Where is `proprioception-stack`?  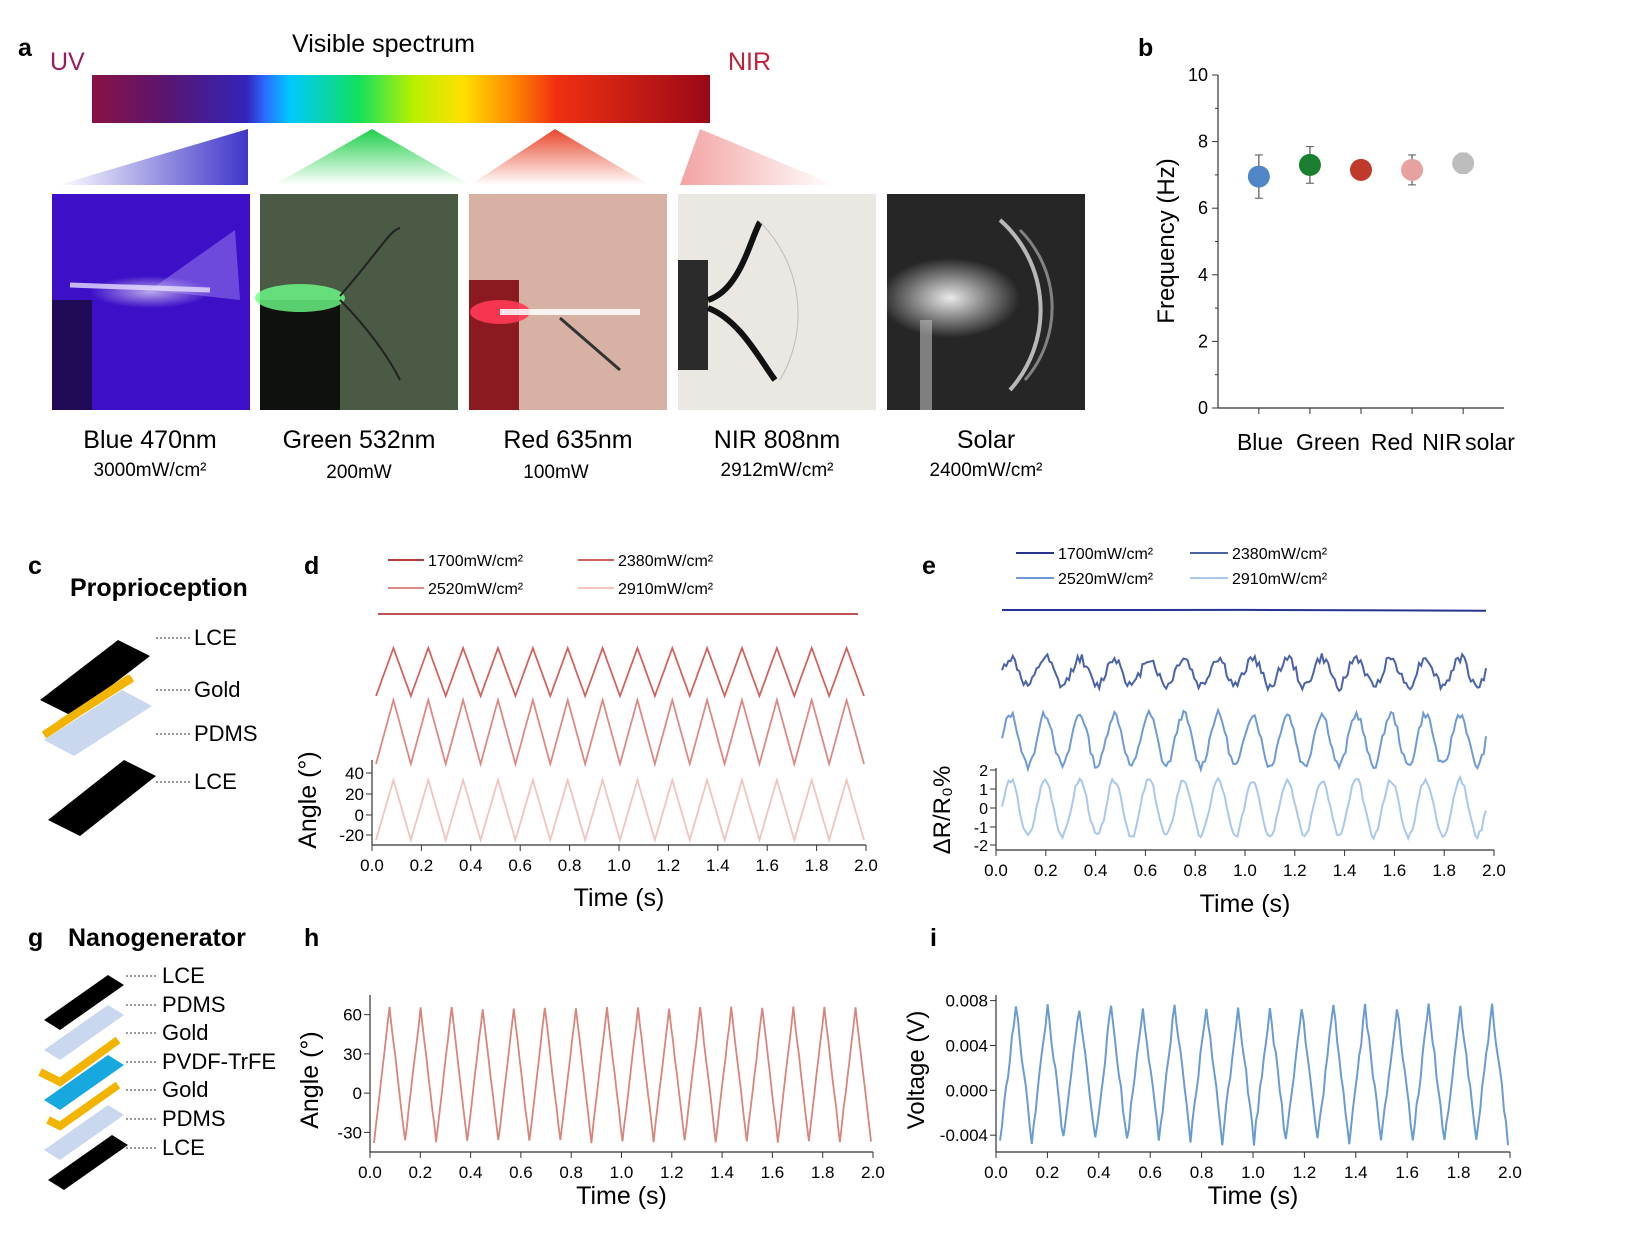
proprioception-stack is located at coordinates (98, 738).